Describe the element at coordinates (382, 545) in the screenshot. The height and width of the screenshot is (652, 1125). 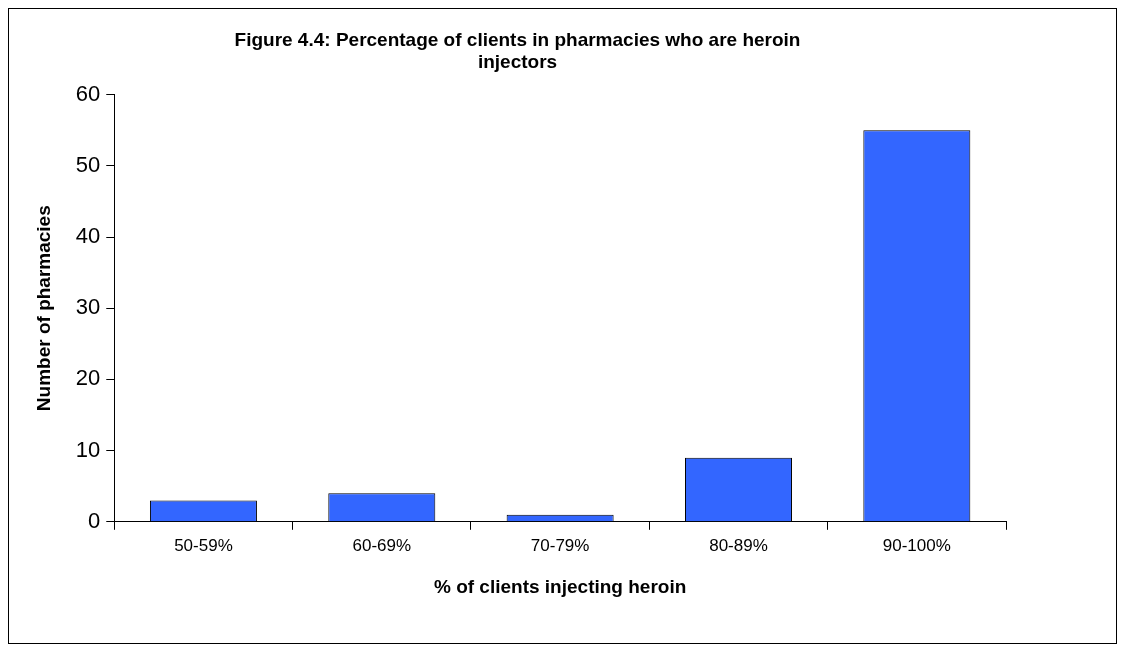
I see `x-tick-label: 60-69%` at that location.